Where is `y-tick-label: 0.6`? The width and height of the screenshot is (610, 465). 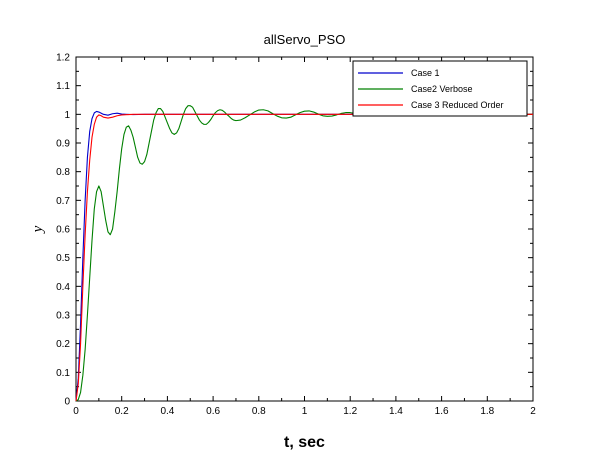 y-tick-label: 0.6 is located at coordinates (63, 230).